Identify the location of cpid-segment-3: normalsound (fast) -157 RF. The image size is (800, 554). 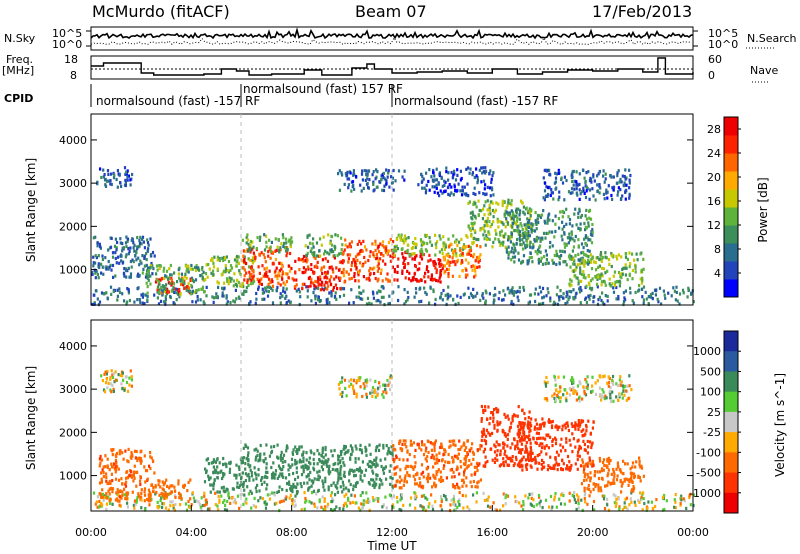
(476, 101).